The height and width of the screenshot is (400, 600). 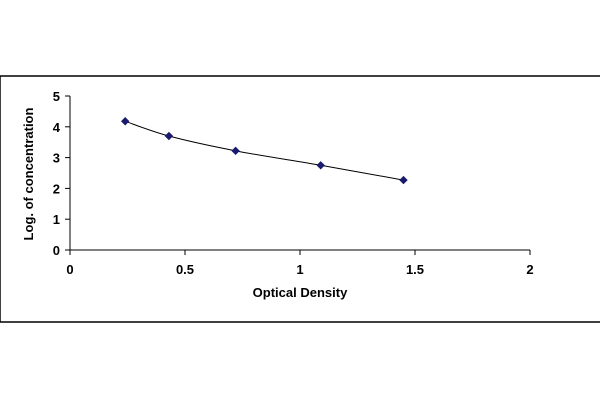 I want to click on y-tick-label: 1, so click(x=56, y=219).